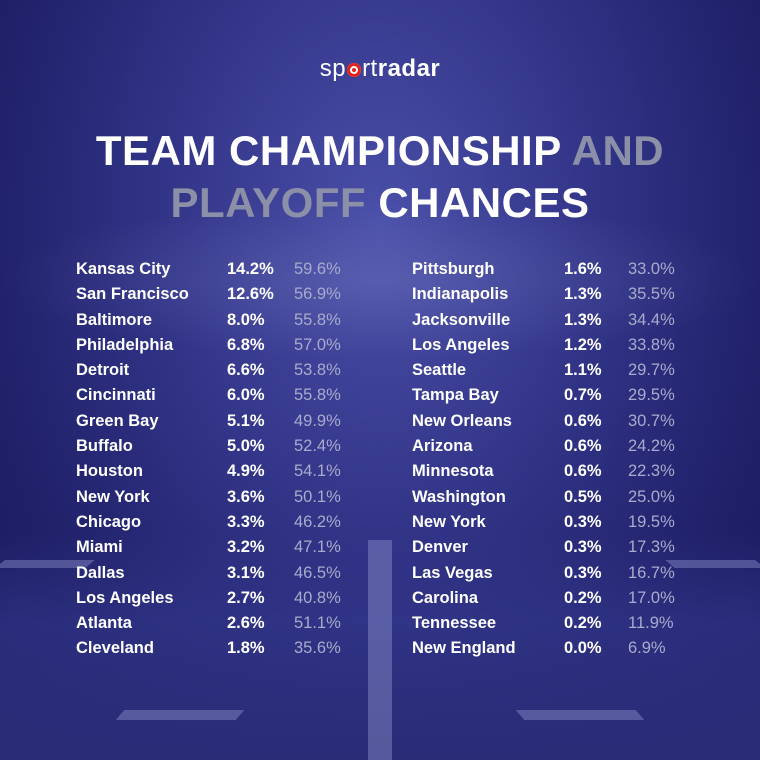 The width and height of the screenshot is (760, 760). What do you see at coordinates (317, 420) in the screenshot?
I see `playoff-chance: 49.9%` at bounding box center [317, 420].